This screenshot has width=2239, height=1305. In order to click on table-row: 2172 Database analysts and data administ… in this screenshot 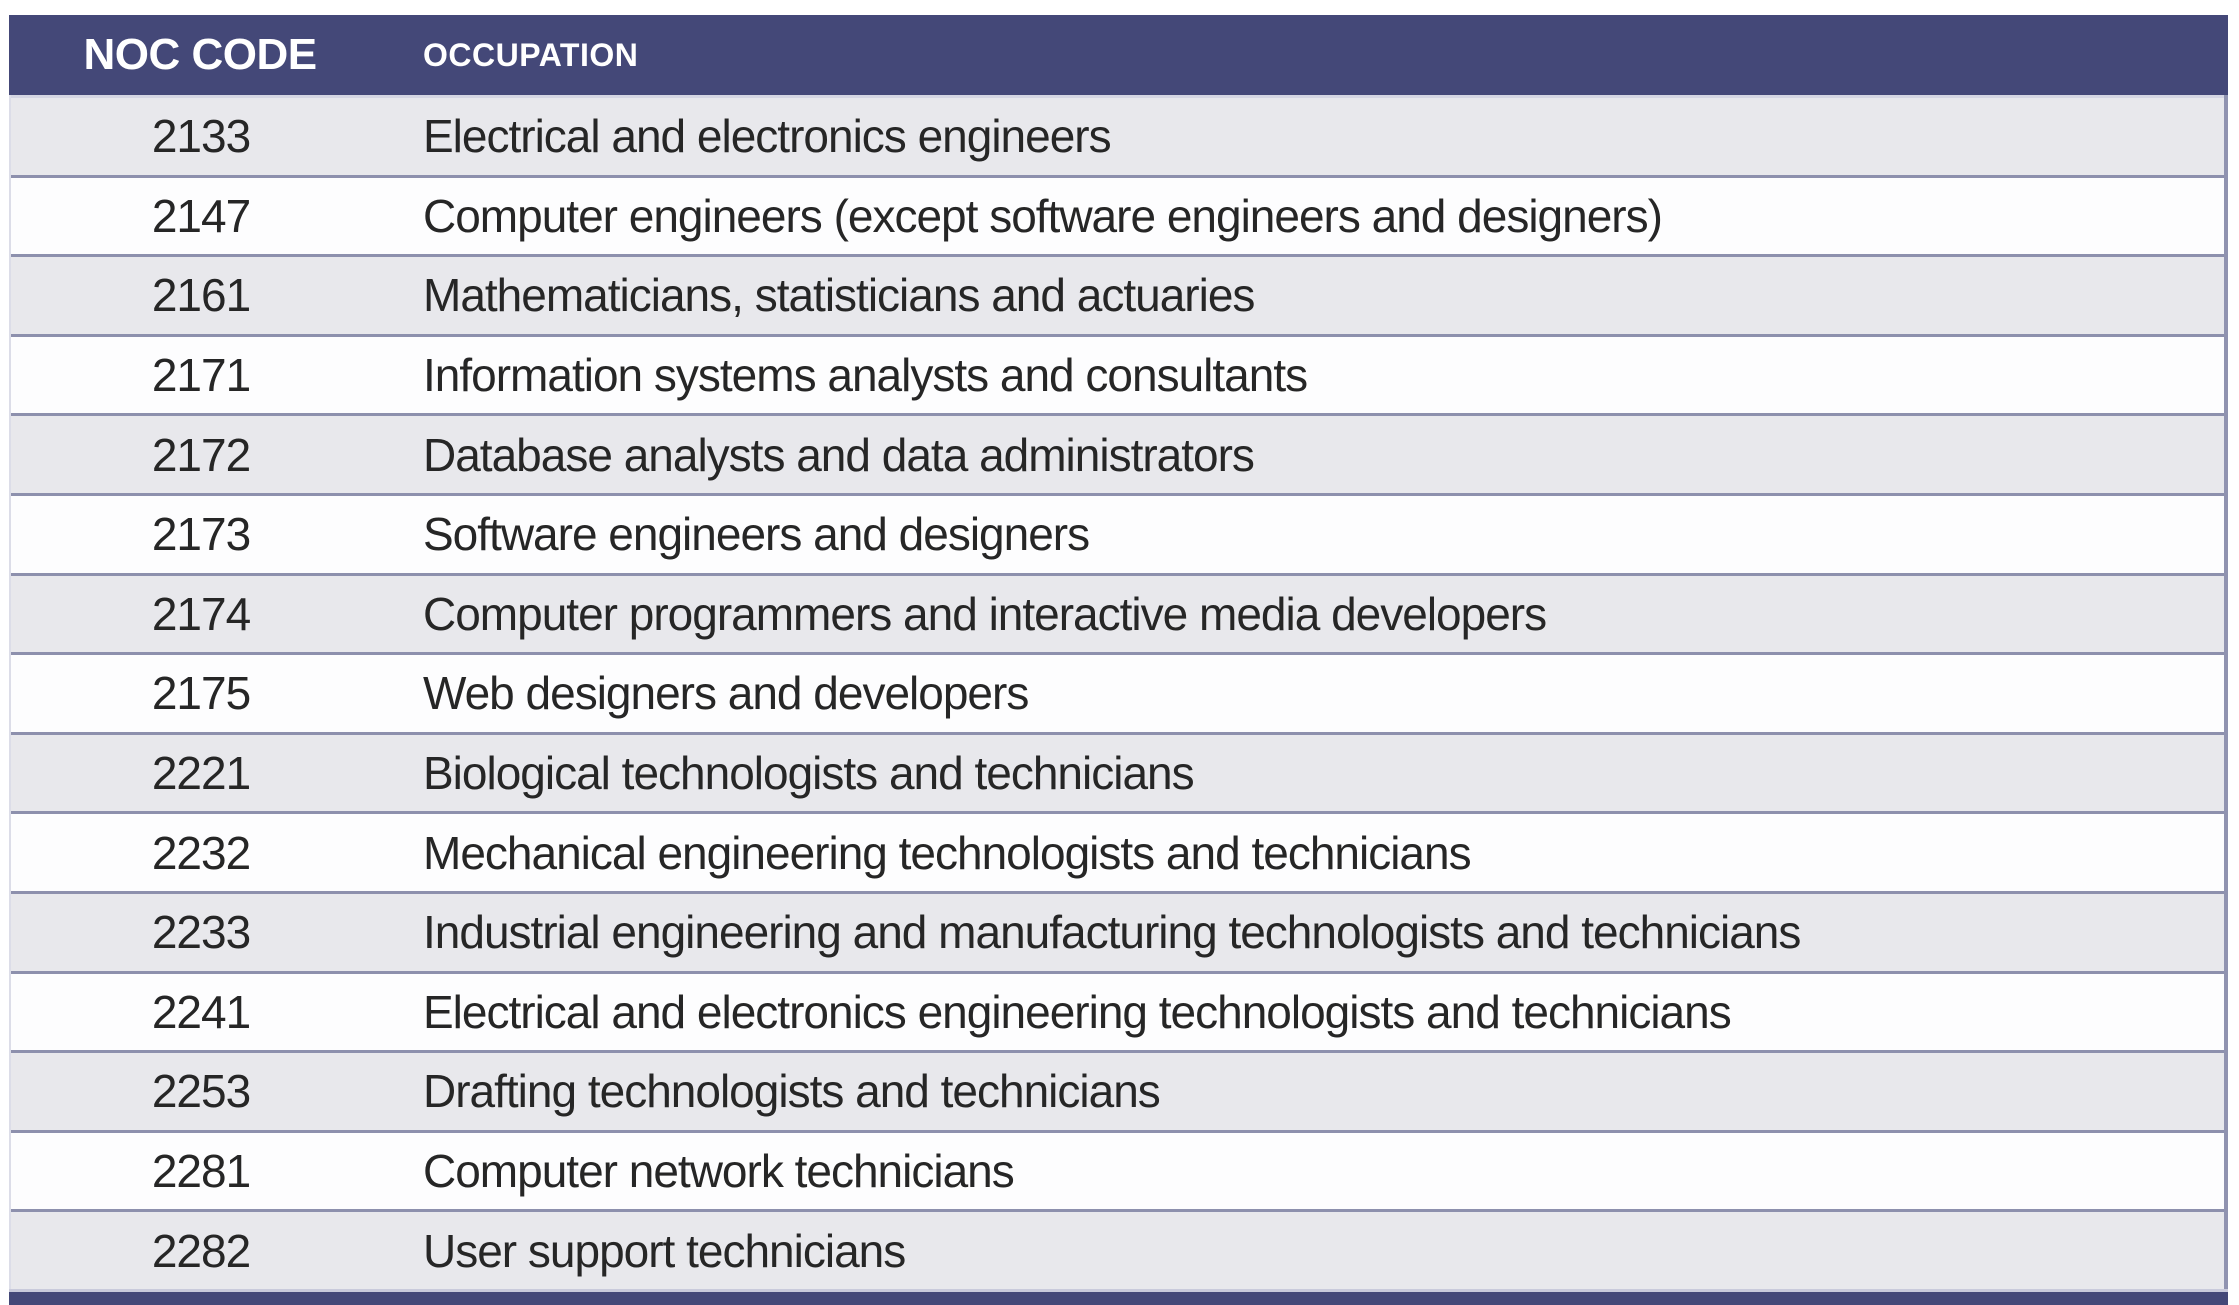, I will do `click(1117, 453)`.